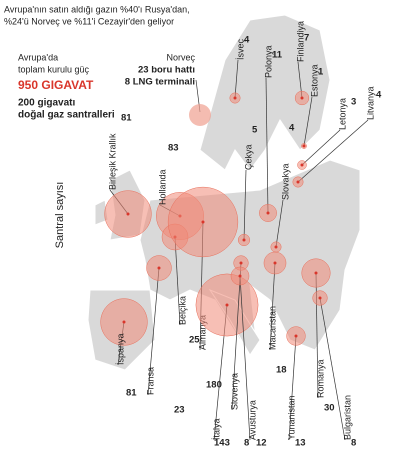  What do you see at coordinates (150, 381) in the screenshot?
I see `country-name: Fransa` at bounding box center [150, 381].